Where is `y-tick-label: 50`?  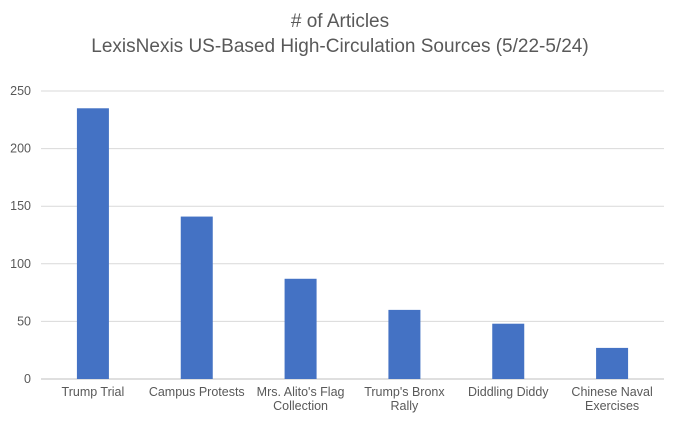 y-tick-label: 50 is located at coordinates (24, 321).